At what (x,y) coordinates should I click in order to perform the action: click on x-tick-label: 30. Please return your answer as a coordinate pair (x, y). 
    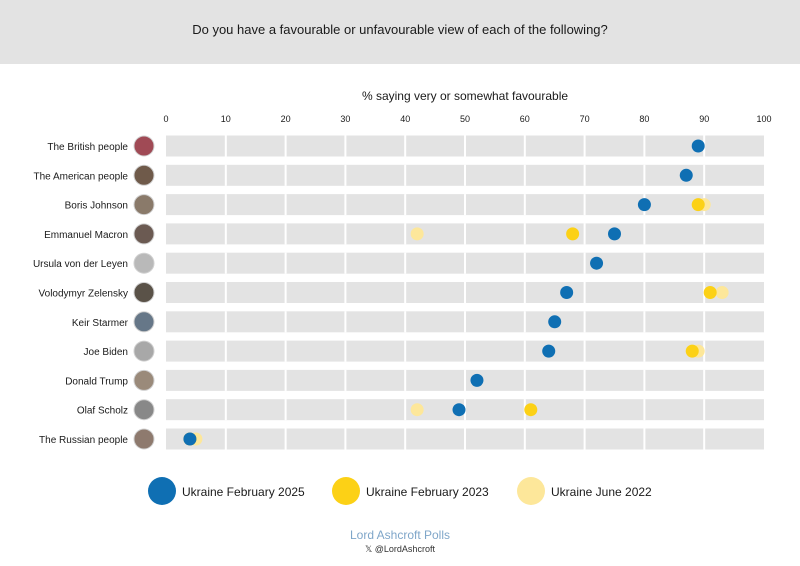
    Looking at the image, I should click on (345, 119).